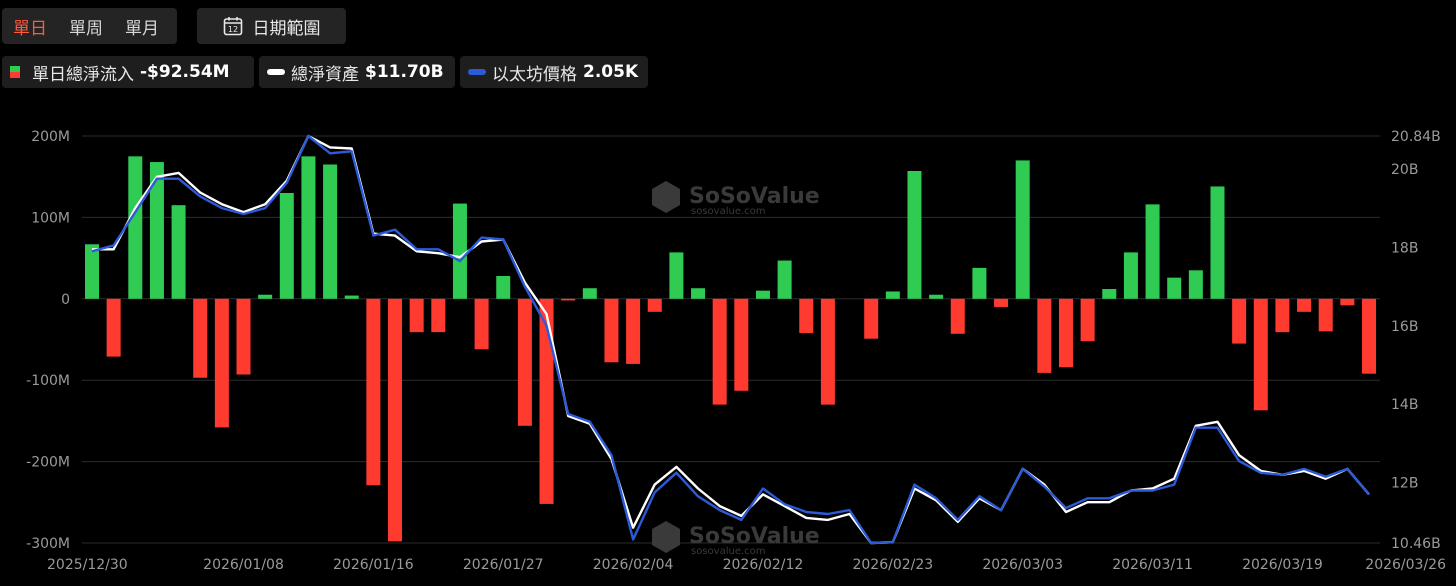 The image size is (1456, 586). What do you see at coordinates (48, 544) in the screenshot?
I see `left-tick-label: -300M` at bounding box center [48, 544].